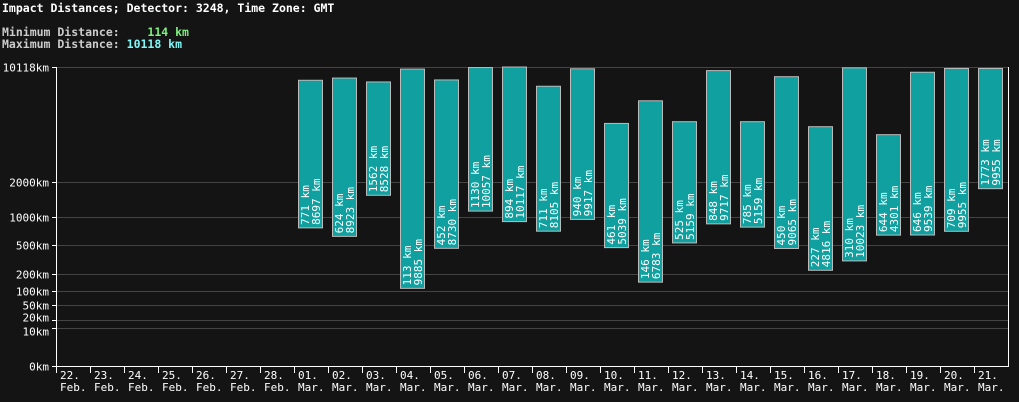  Describe the element at coordinates (588, 193) in the screenshot. I see `bar-max-label: 9917 km` at that location.